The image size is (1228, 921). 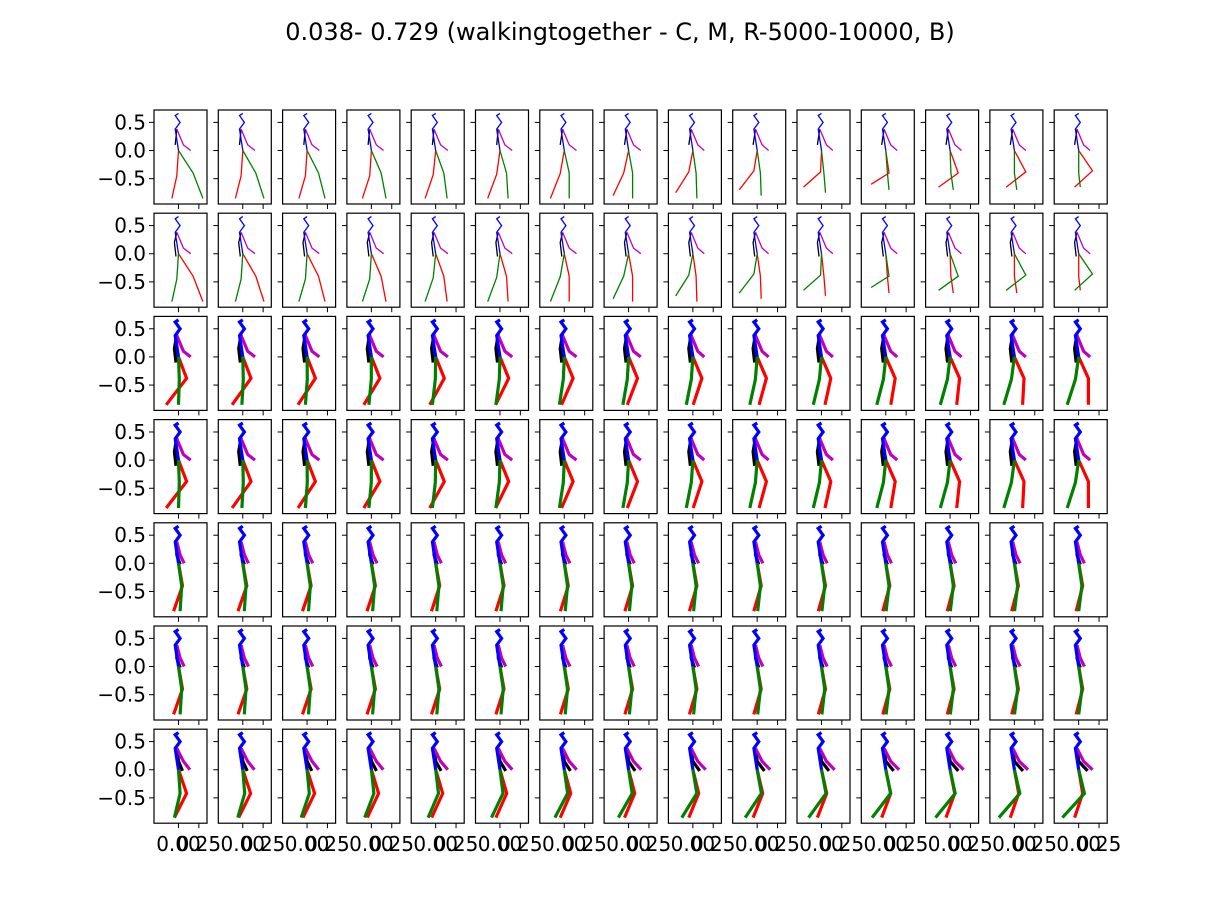 I want to click on y-tick-label: −0.5, so click(x=121, y=488).